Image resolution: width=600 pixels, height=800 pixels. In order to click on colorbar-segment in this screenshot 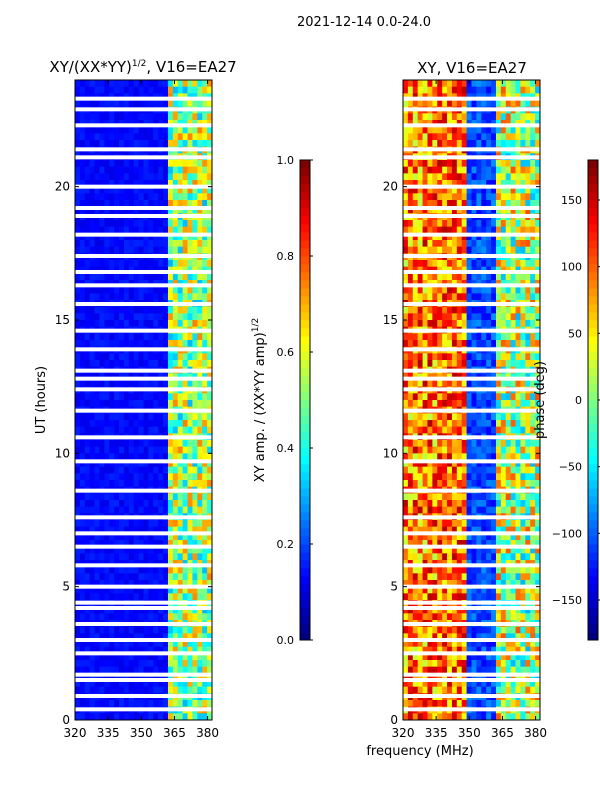, I will do `click(305, 236)`.